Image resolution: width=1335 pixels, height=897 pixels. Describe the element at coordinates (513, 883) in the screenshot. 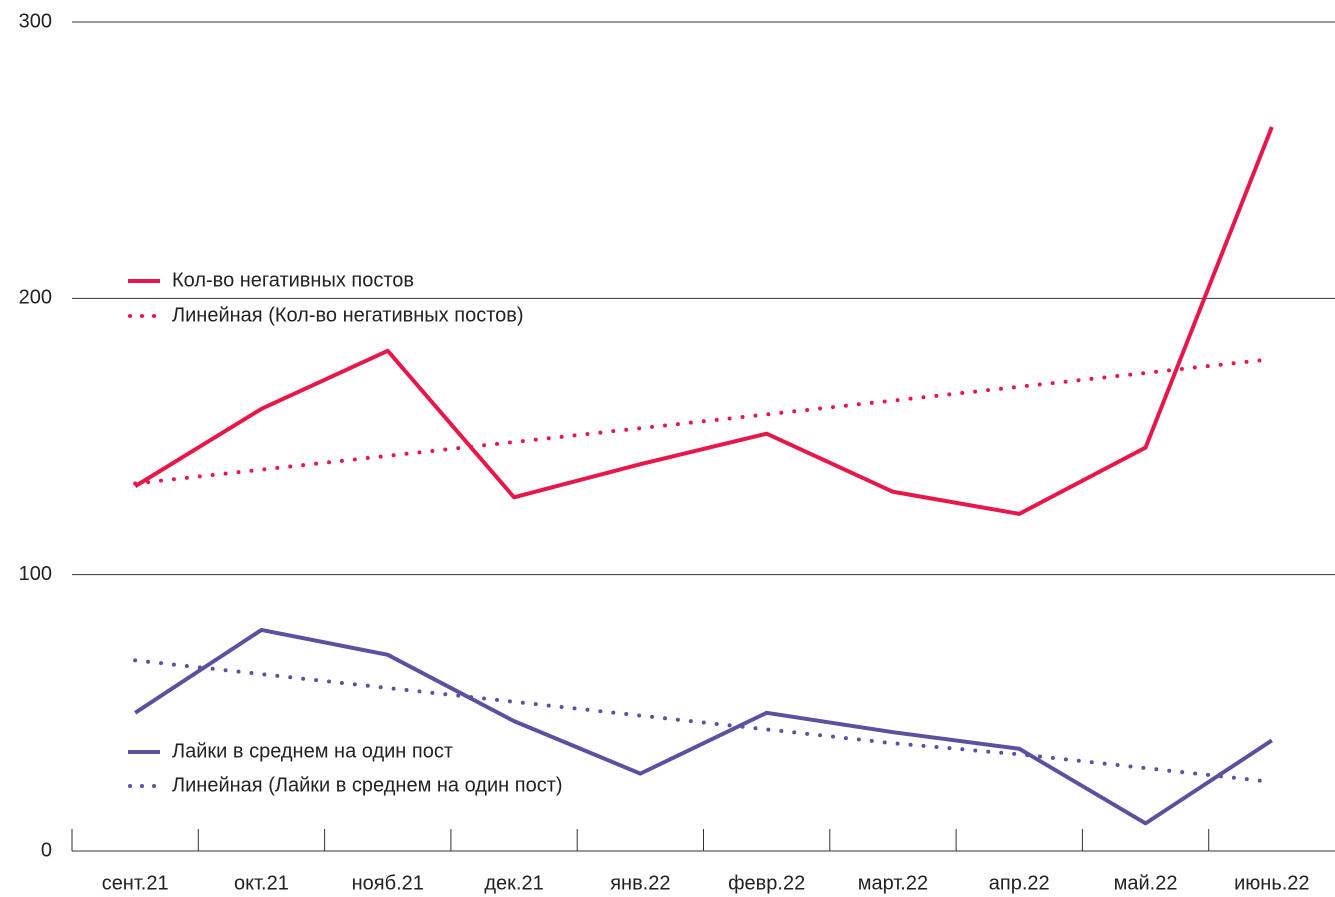

I see `x-tick-label: дек.21` at that location.